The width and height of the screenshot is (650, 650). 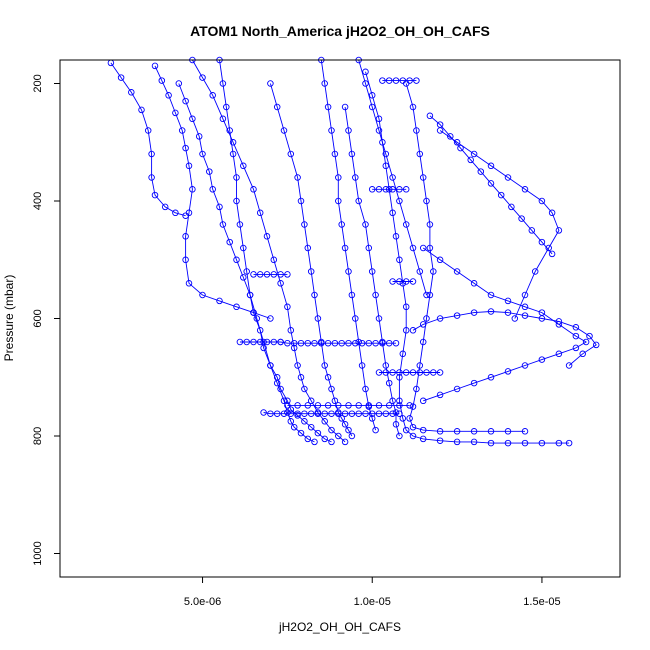 What do you see at coordinates (340, 31) in the screenshot?
I see `chart-title: ATOM1 North_America jH2O2_OH_OH_CAFS` at bounding box center [340, 31].